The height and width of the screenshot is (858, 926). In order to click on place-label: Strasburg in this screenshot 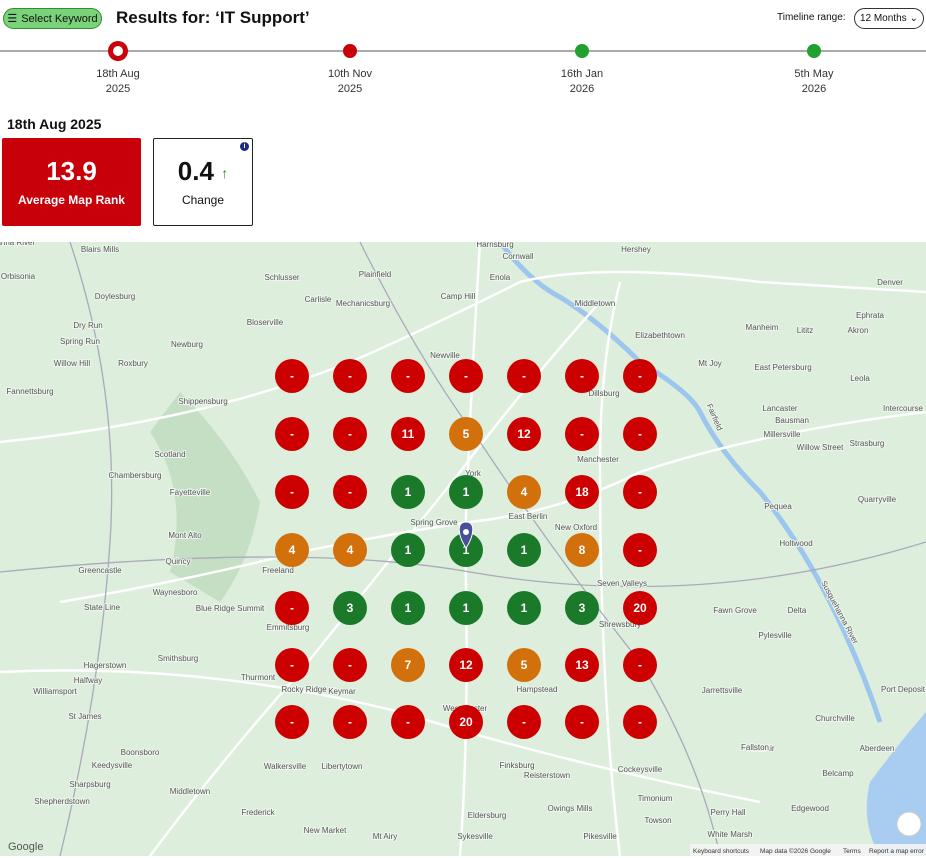, I will do `click(867, 443)`.